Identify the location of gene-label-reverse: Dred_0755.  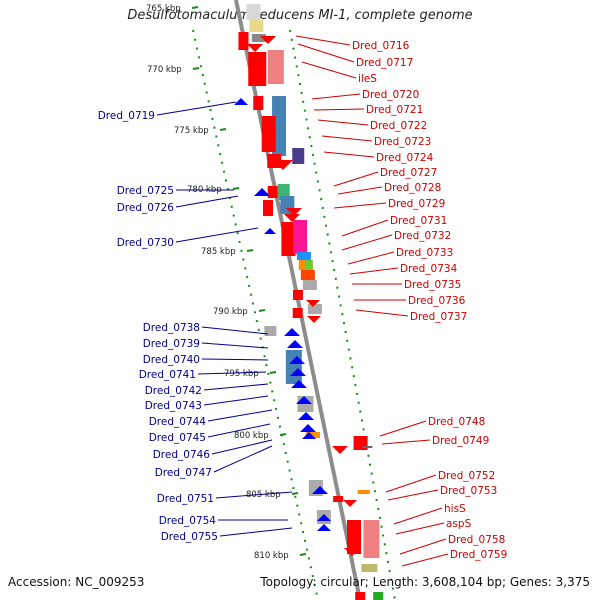
(189, 537).